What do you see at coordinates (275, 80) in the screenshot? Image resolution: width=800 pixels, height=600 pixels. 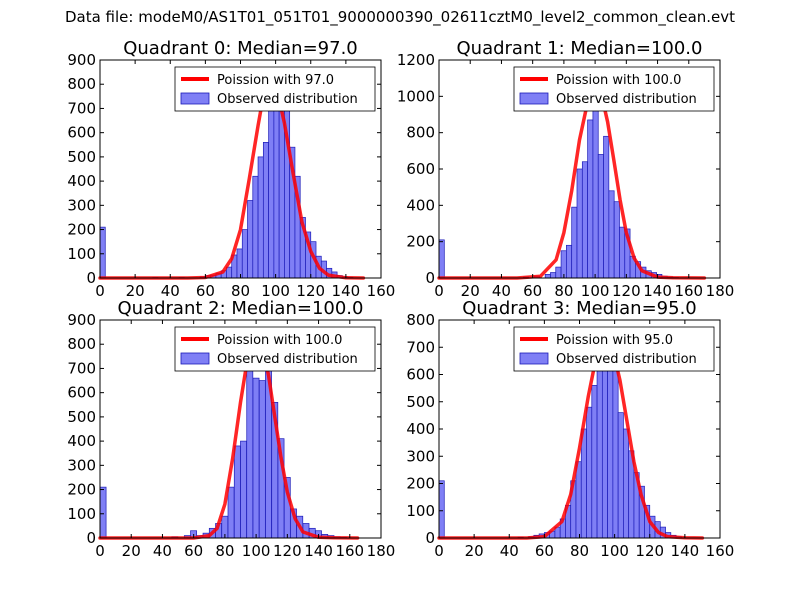 I see `legend-label-poisson: Poission with 97.0` at bounding box center [275, 80].